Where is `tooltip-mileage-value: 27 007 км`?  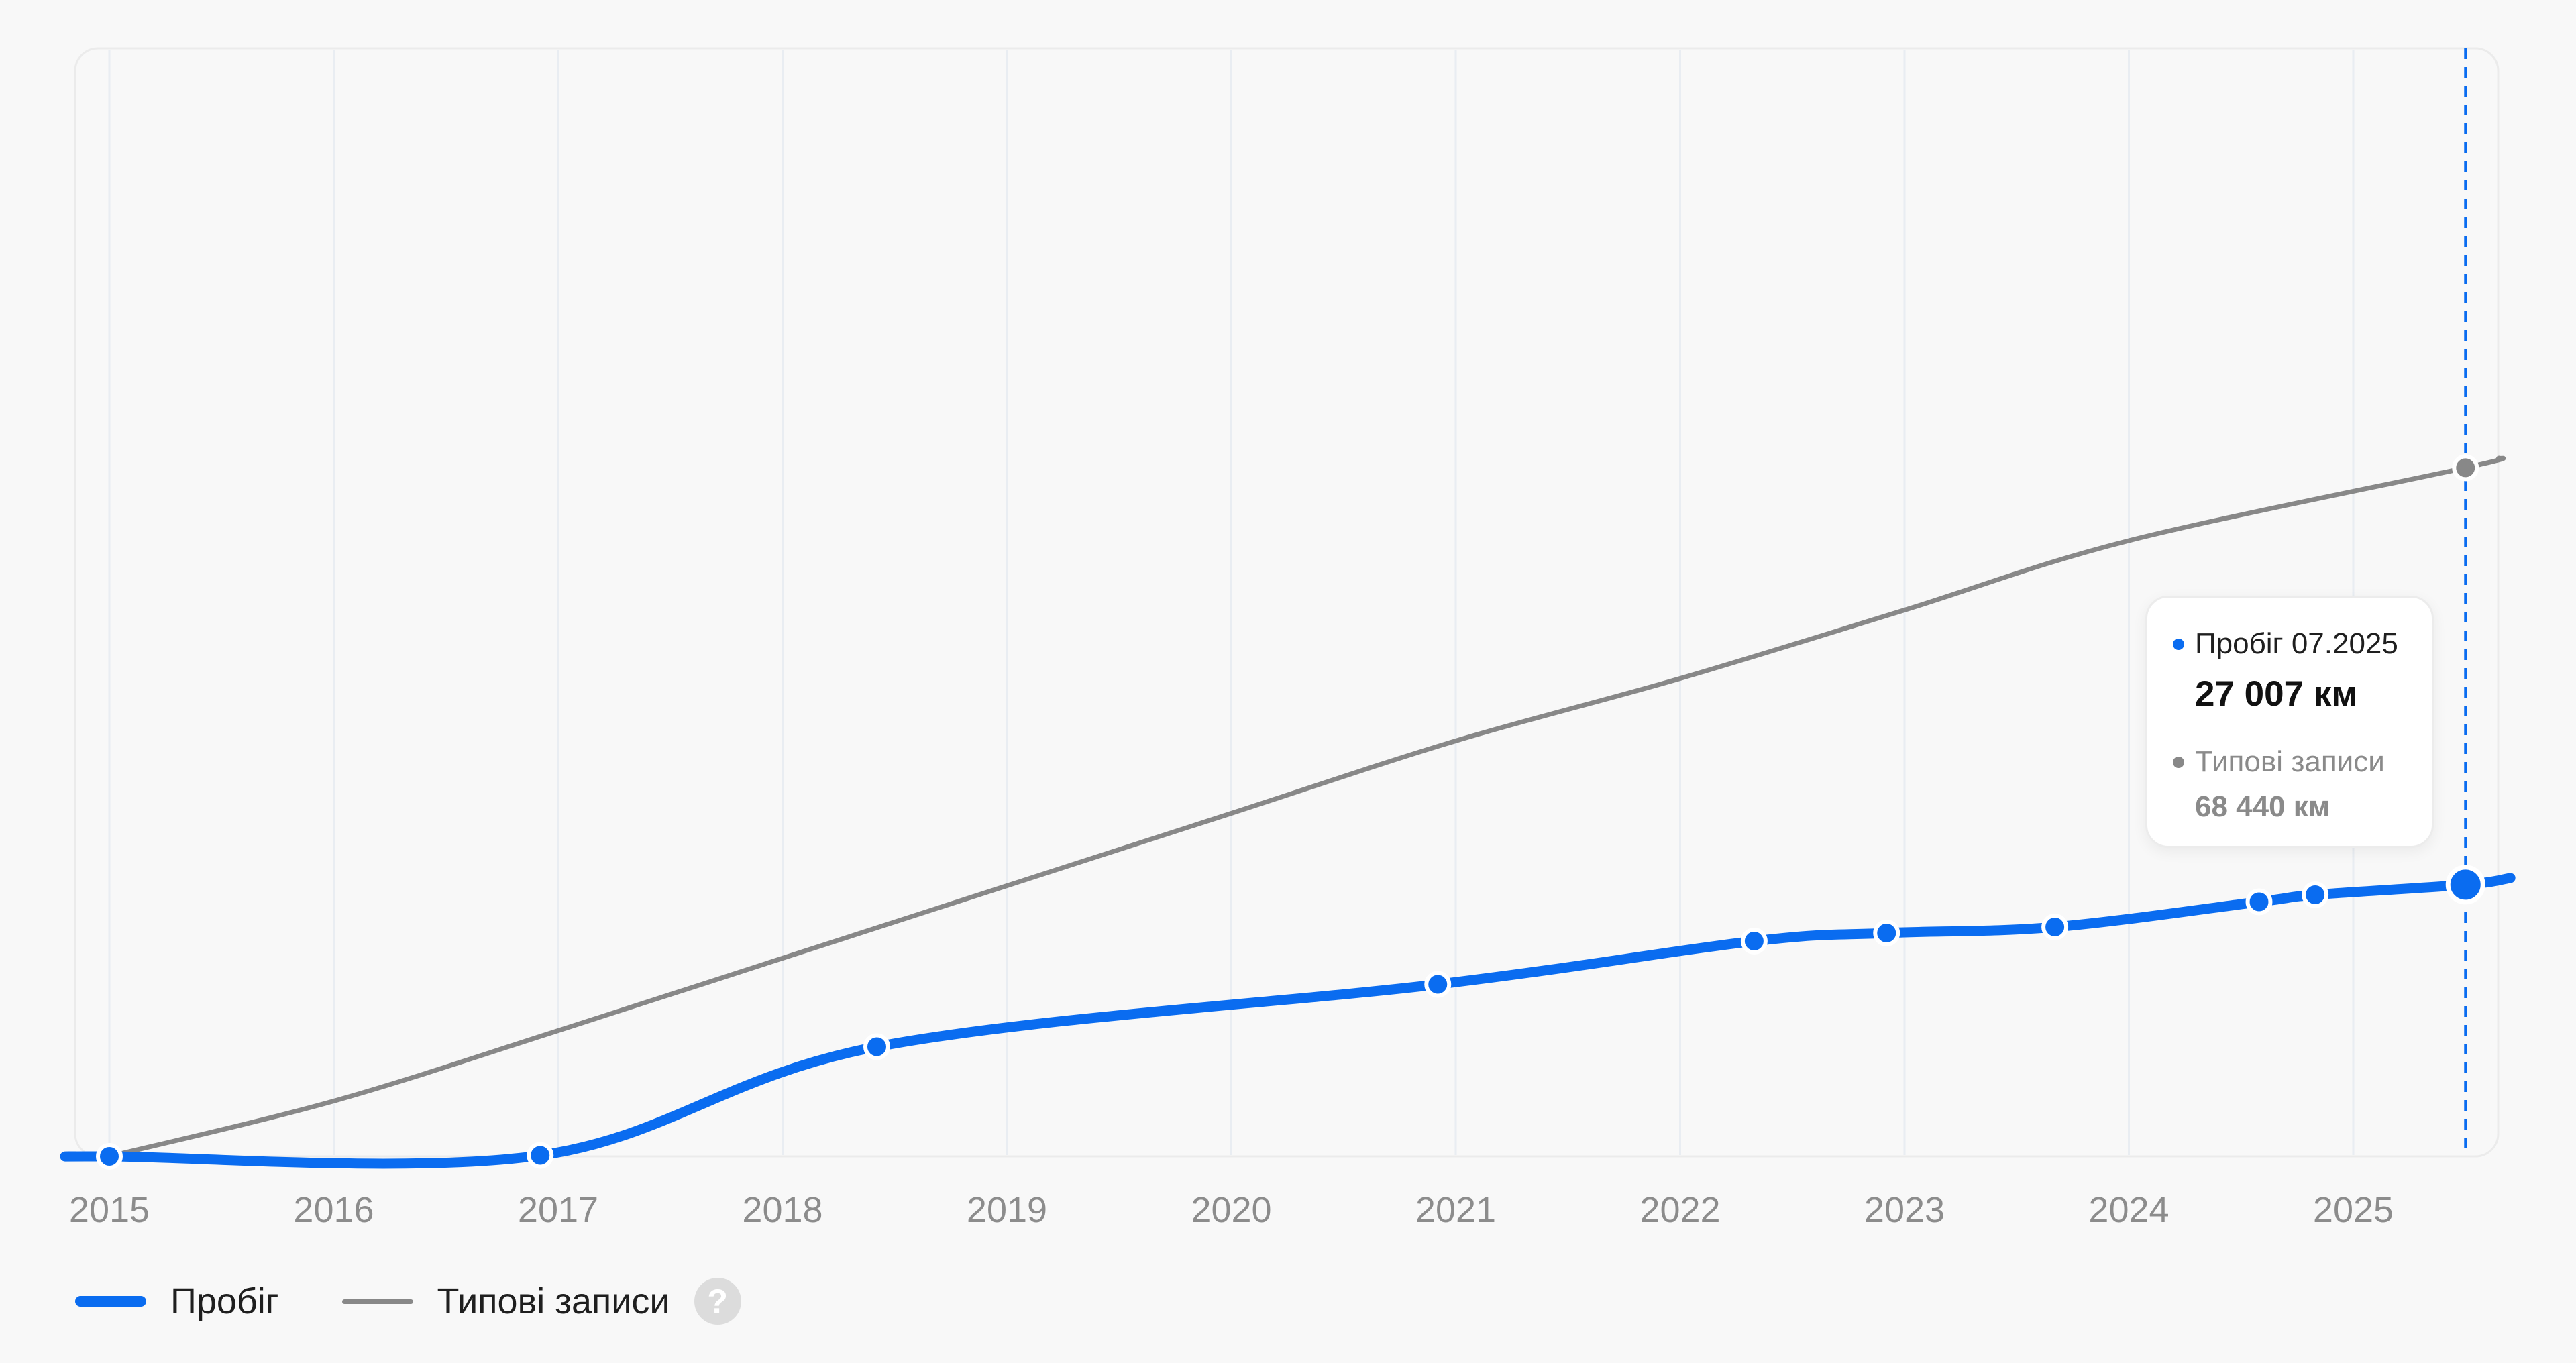
tooltip-mileage-value: 27 007 км is located at coordinates (2276, 694).